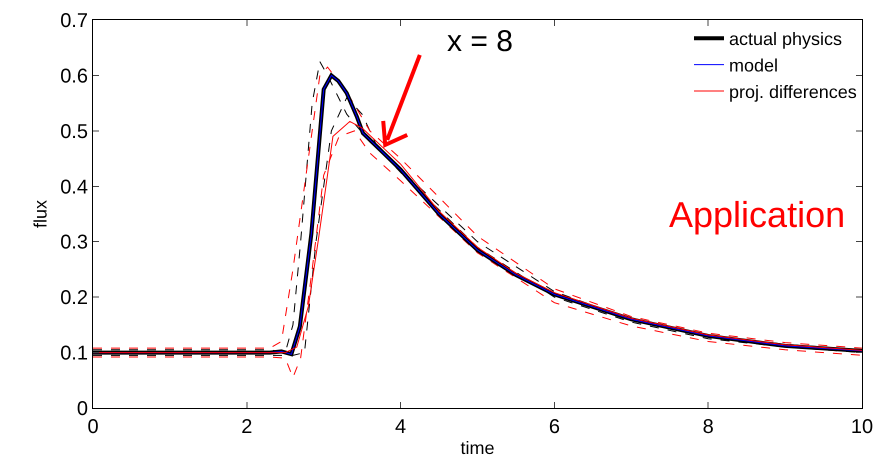 The height and width of the screenshot is (472, 882). Describe the element at coordinates (74, 243) in the screenshot. I see `y-tick-label: 0.3` at that location.